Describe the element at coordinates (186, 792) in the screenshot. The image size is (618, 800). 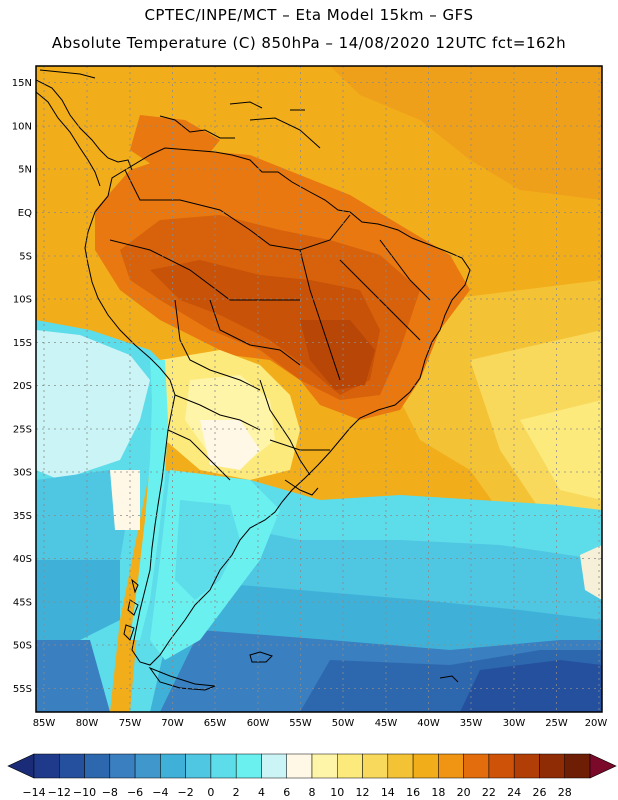
I see `colorbar-label: −2` at that location.